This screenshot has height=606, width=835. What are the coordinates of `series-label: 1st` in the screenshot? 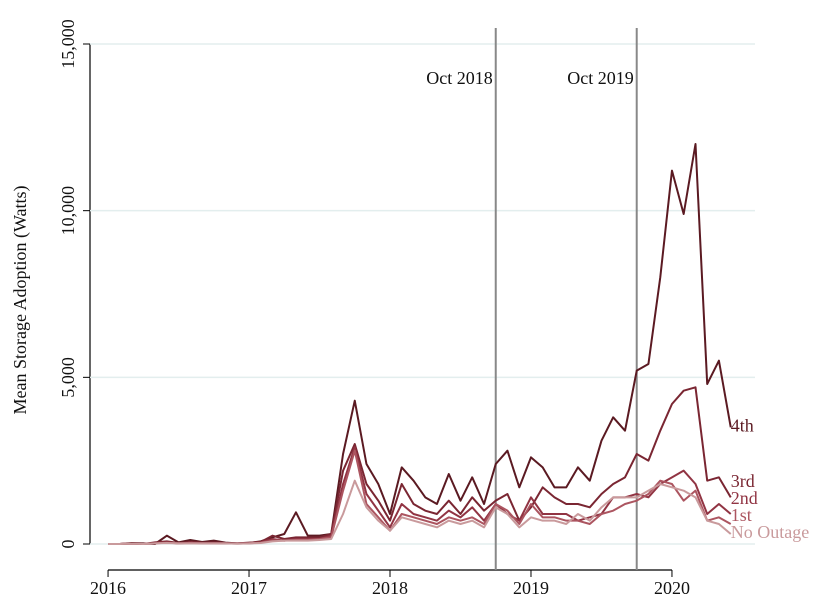 It's located at (741, 515).